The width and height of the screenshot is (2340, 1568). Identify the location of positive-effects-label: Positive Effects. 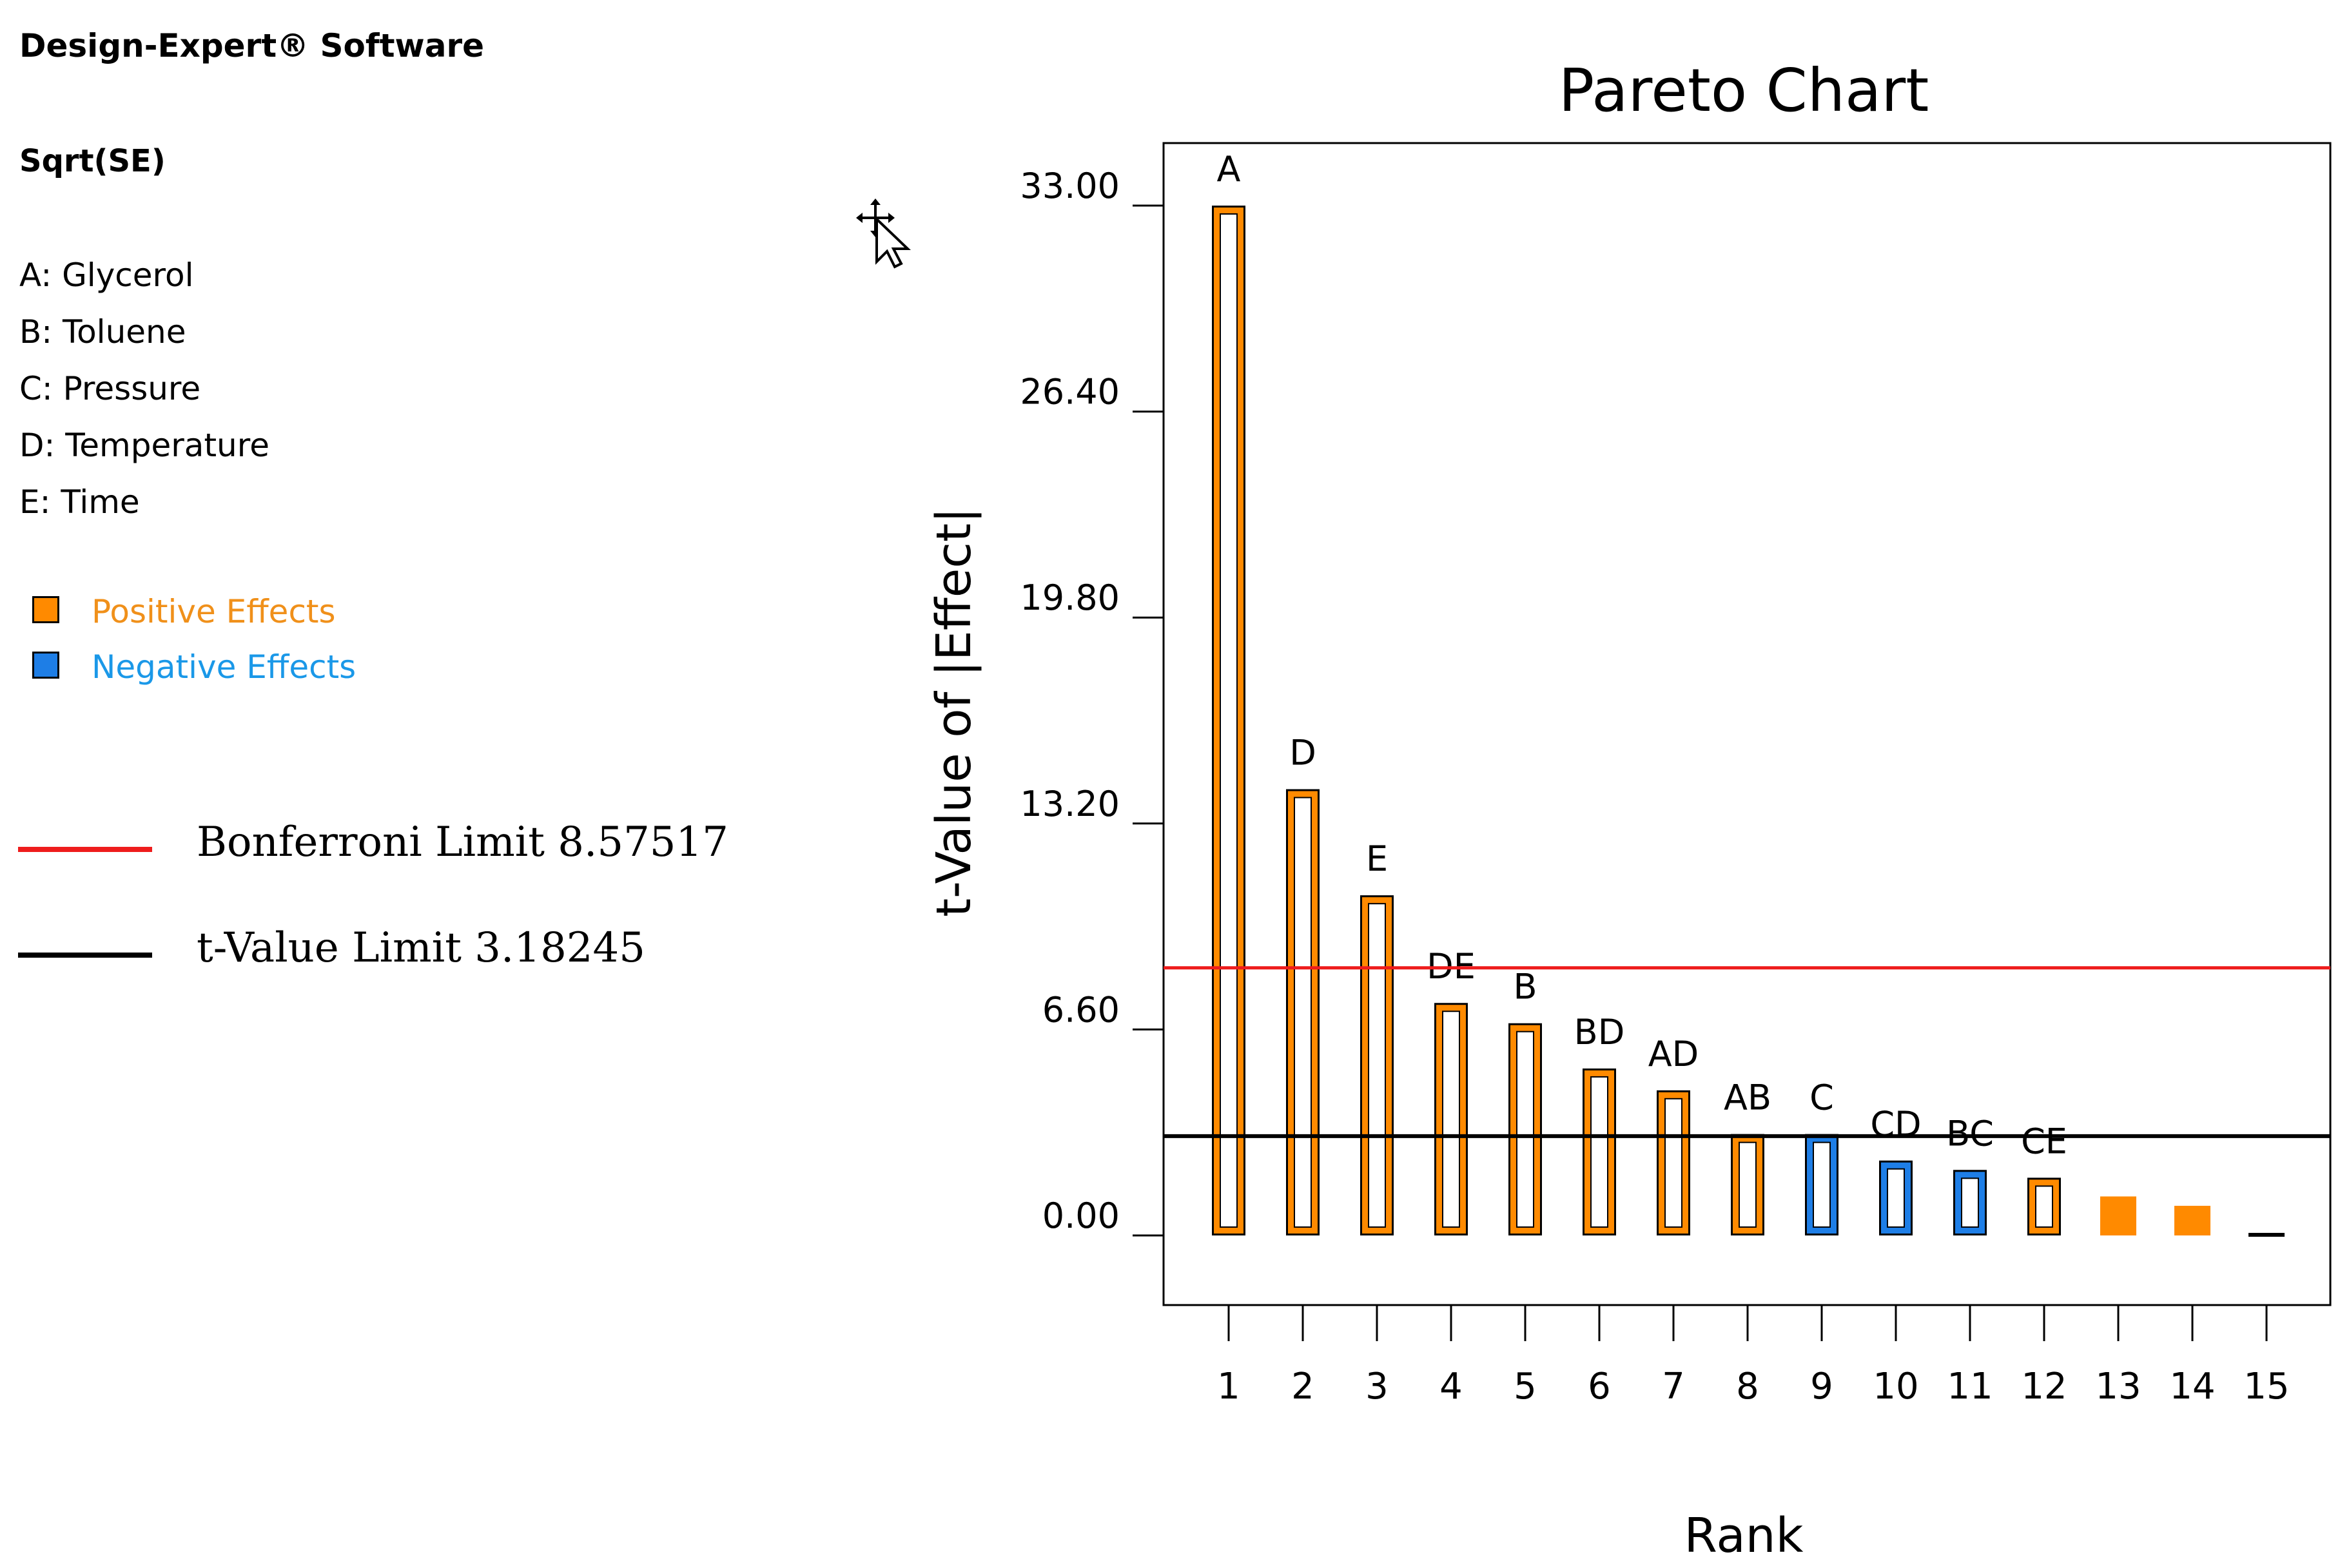
(214, 611).